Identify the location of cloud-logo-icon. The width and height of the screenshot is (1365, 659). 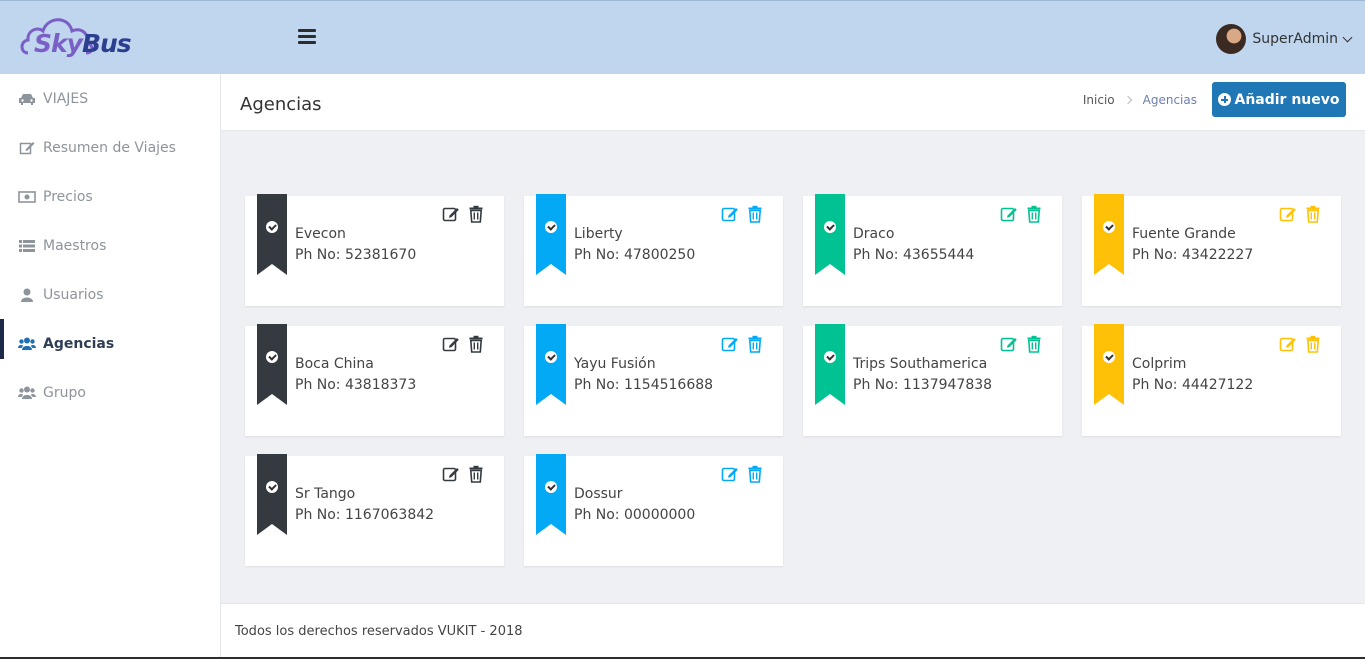
(57, 36).